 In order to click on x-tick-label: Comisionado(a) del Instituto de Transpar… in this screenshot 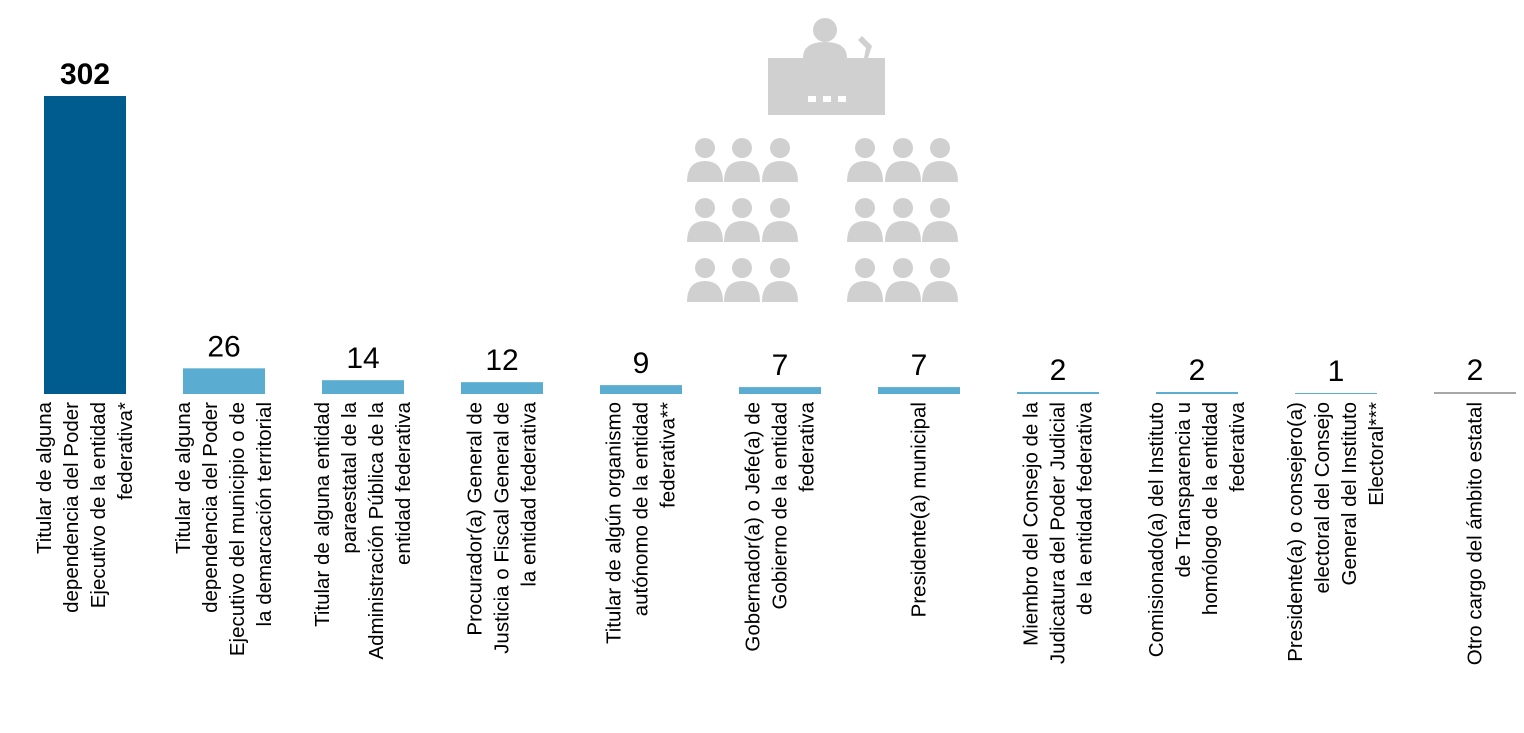, I will do `click(1197, 530)`.